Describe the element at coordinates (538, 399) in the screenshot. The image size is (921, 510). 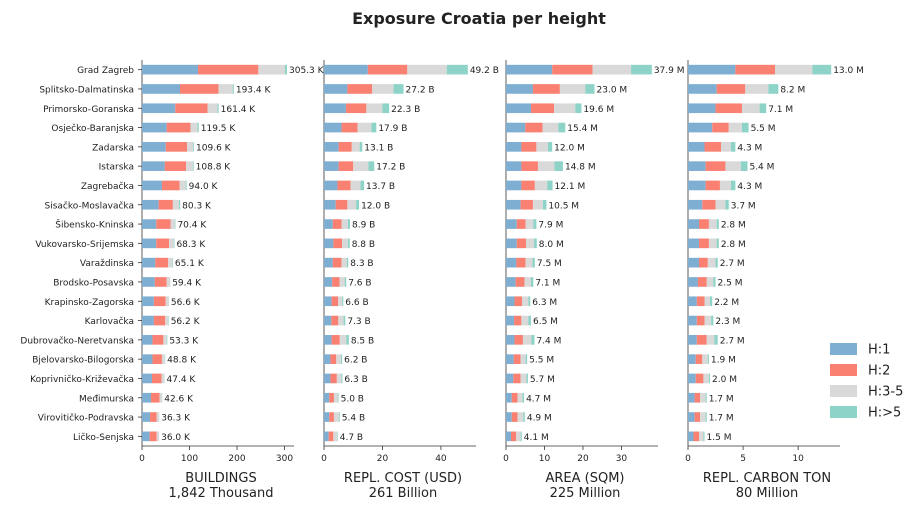
I see `bar-total-label: 4.7 M` at that location.